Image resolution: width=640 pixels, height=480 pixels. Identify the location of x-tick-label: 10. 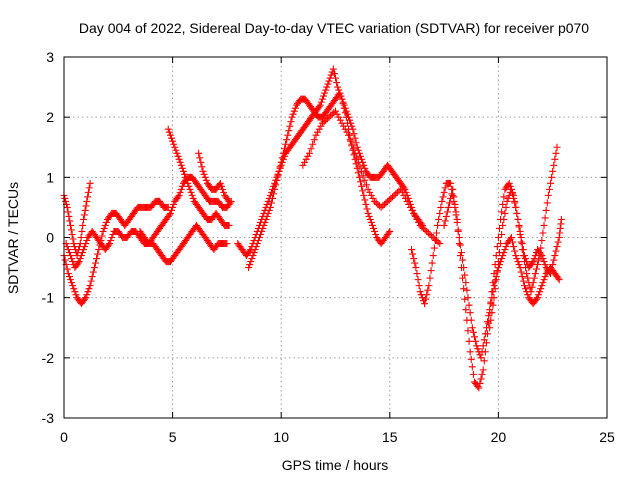
(281, 437).